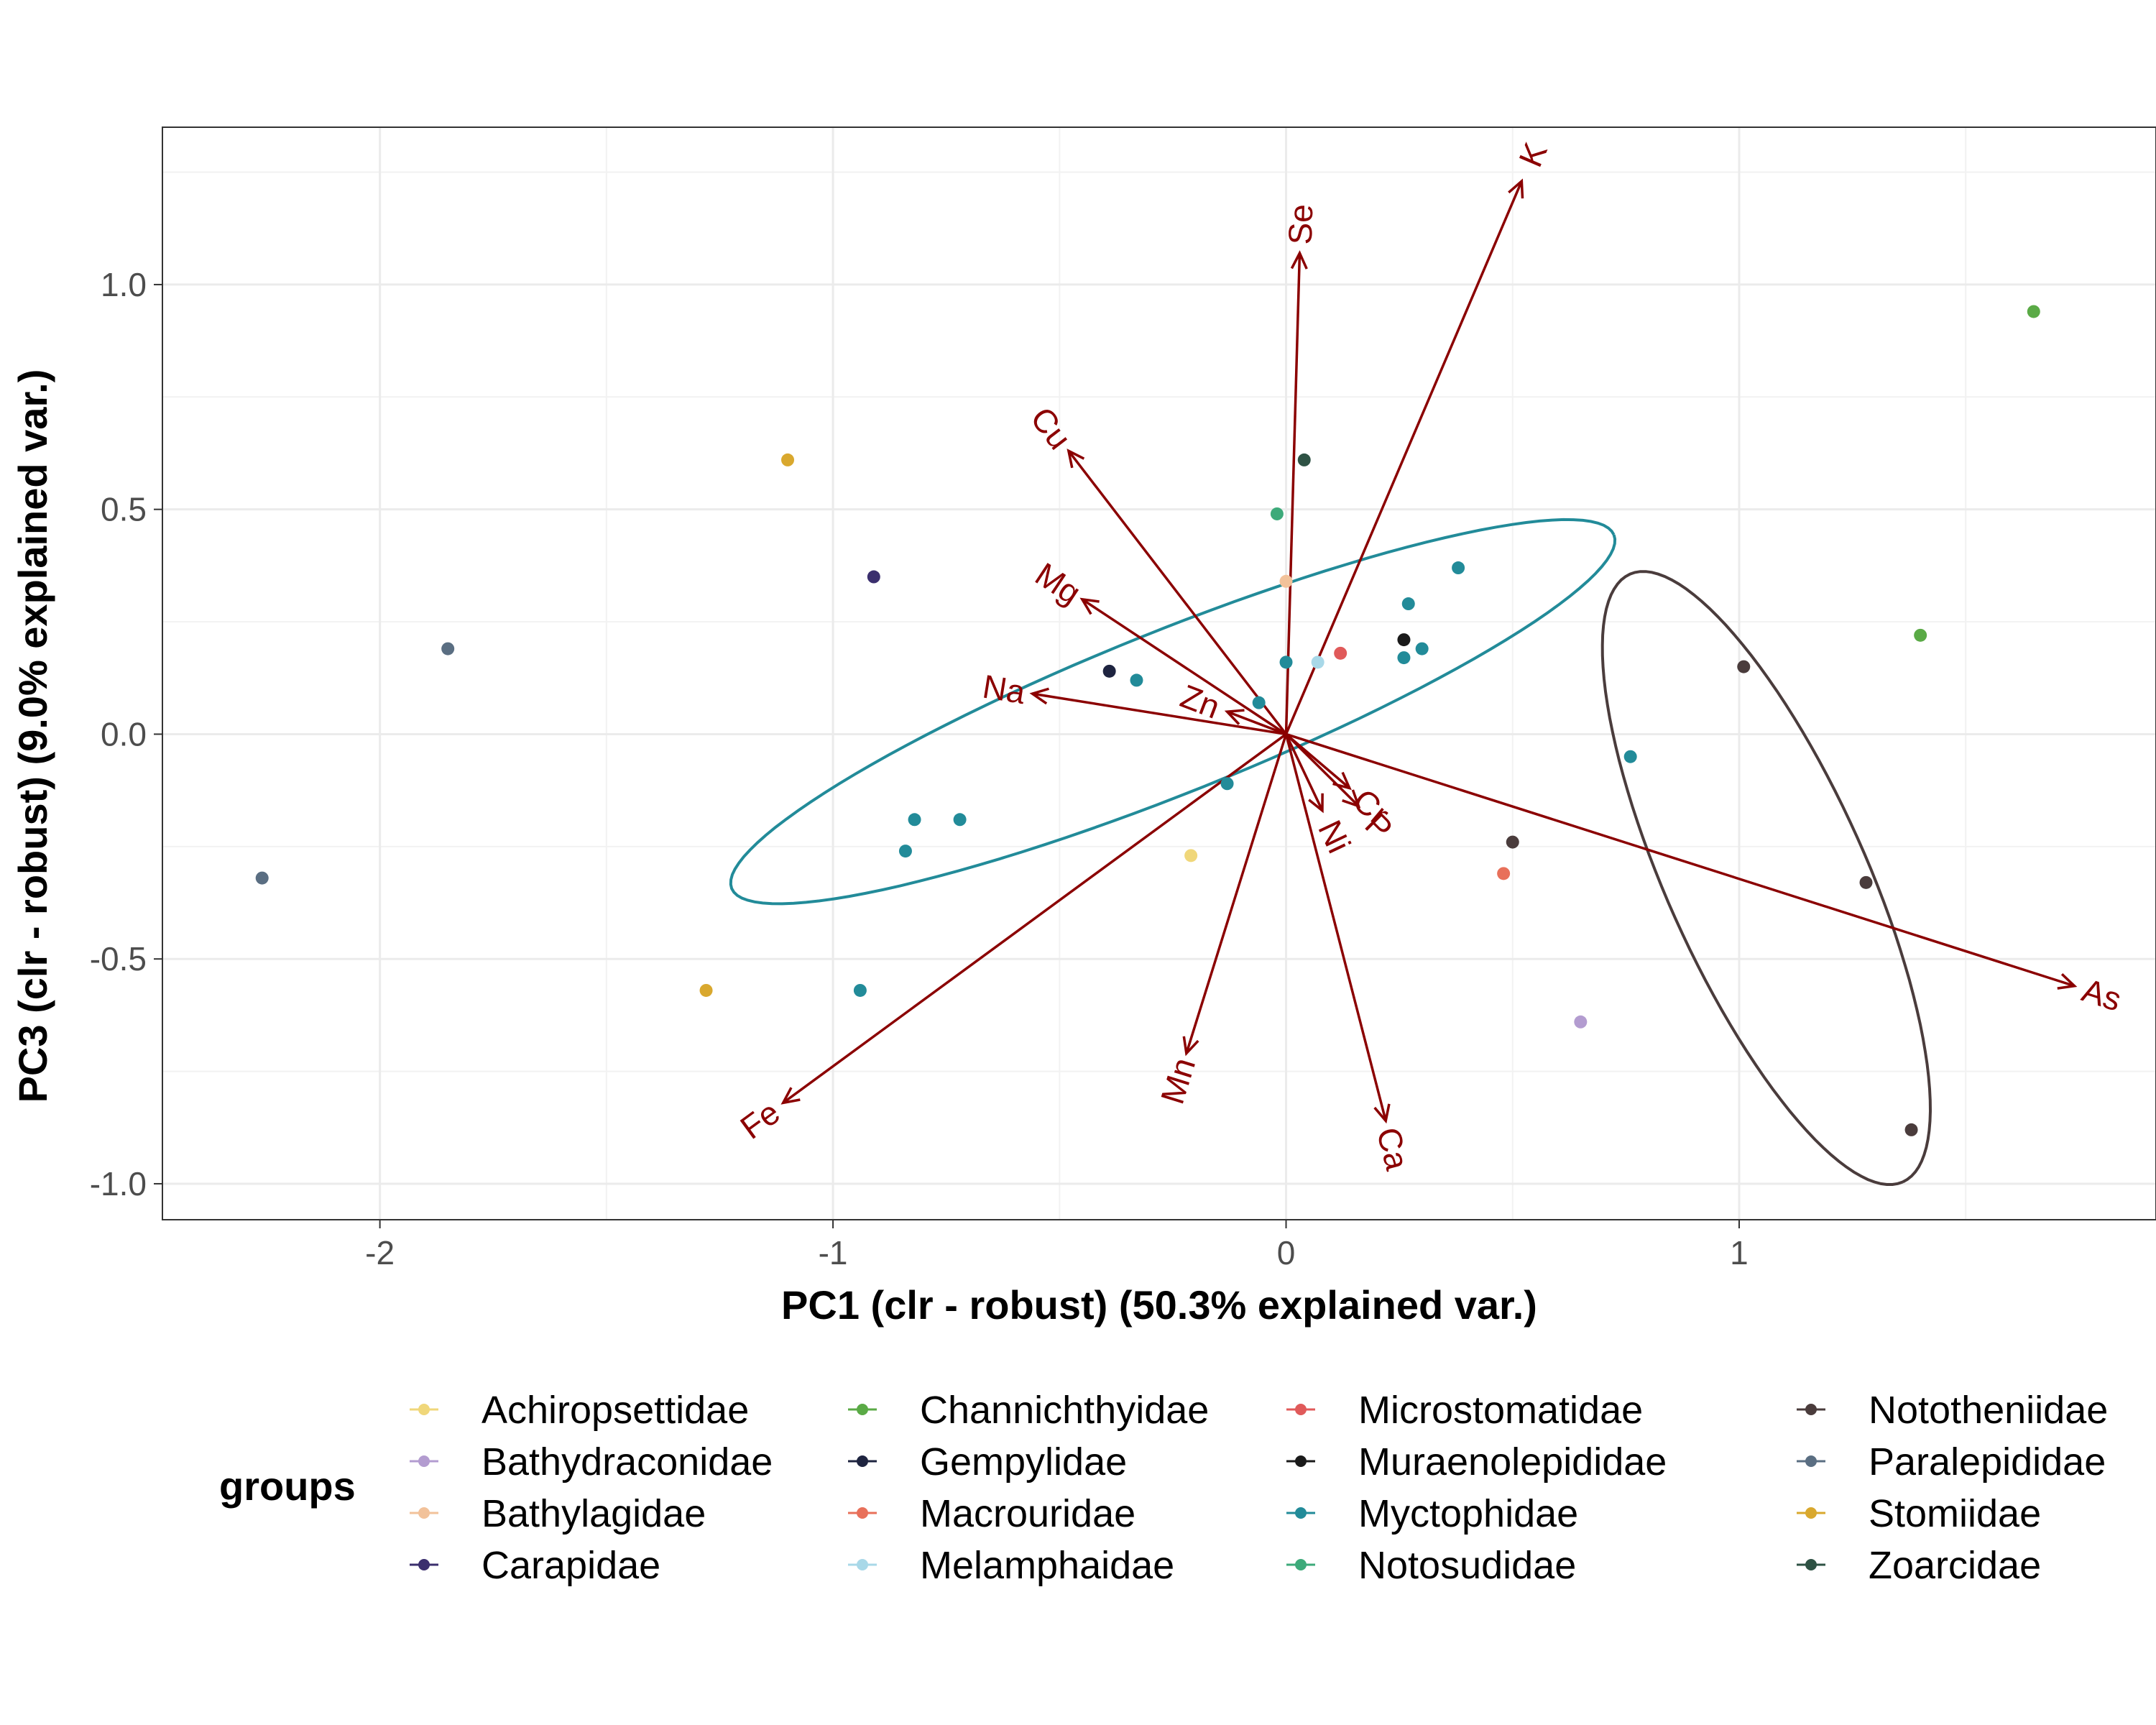  What do you see at coordinates (1739, 1252) in the screenshot?
I see `x-tick-label: 1` at bounding box center [1739, 1252].